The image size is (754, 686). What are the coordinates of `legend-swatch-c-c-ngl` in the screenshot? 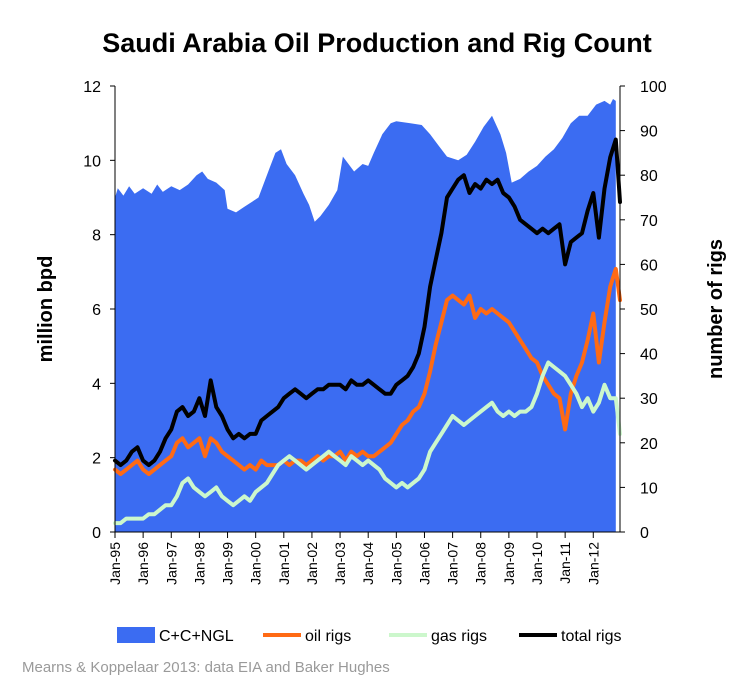 It's located at (136, 635).